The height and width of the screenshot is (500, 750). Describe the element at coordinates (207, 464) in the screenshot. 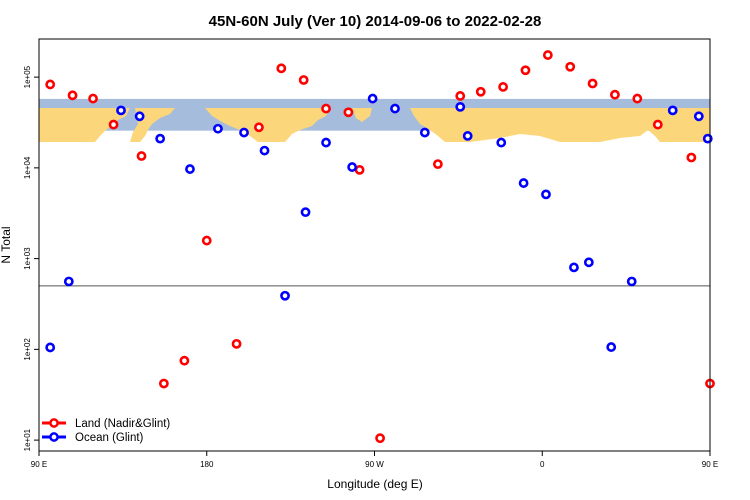

I see `x-tick-label: 180` at that location.